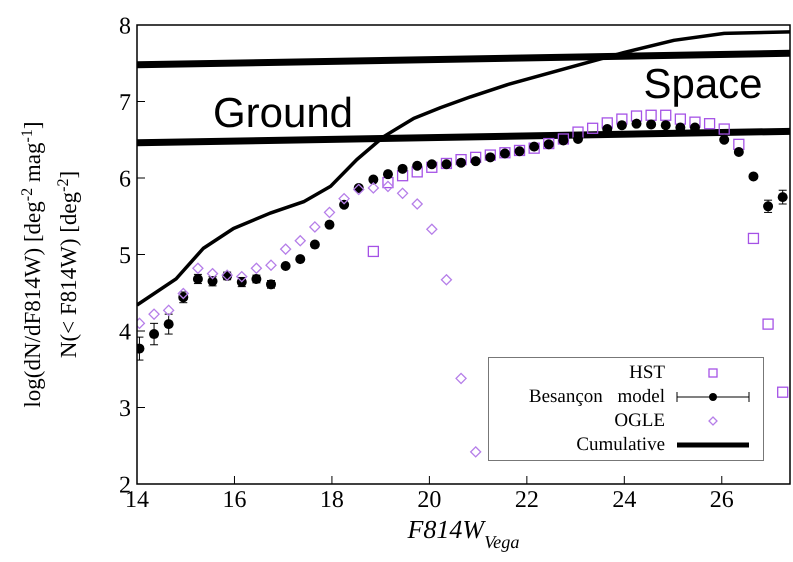  I want to click on annotation: Ground, so click(283, 112).